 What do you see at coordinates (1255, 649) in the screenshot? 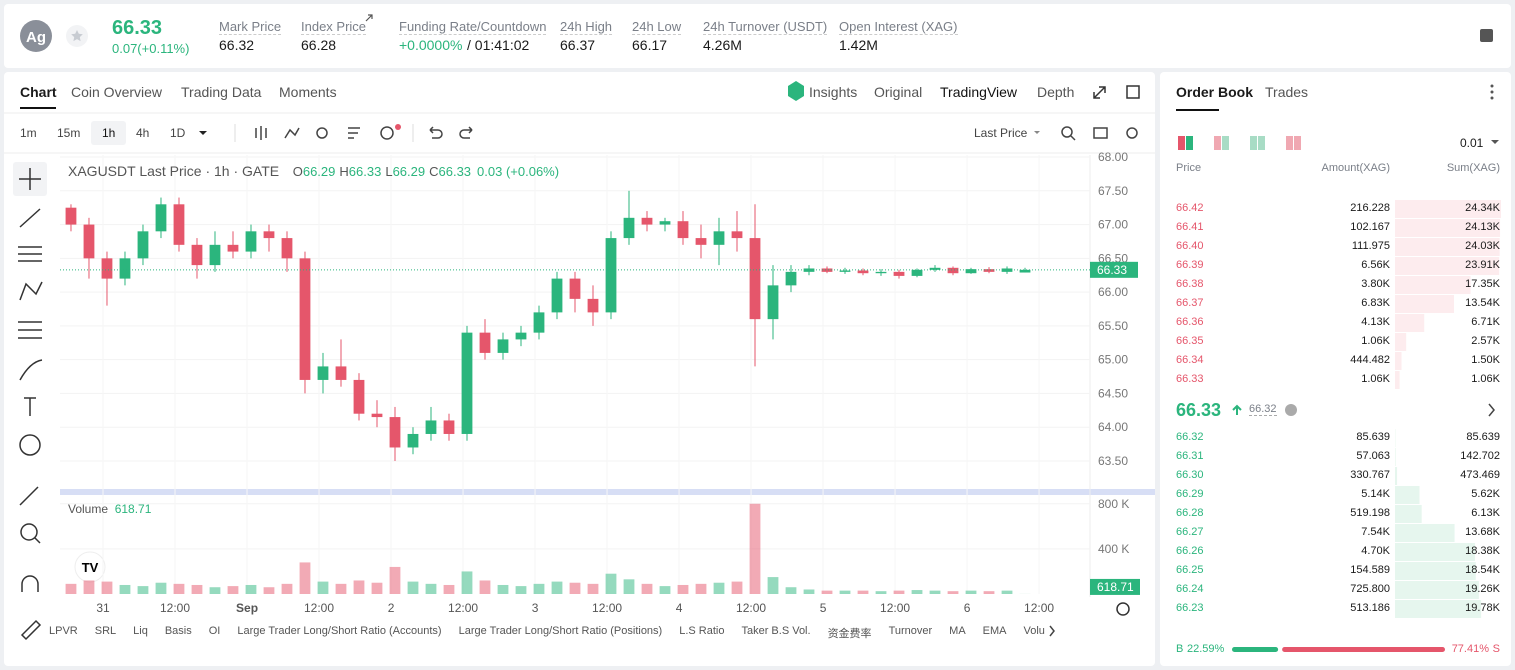
I see `buy-bar` at bounding box center [1255, 649].